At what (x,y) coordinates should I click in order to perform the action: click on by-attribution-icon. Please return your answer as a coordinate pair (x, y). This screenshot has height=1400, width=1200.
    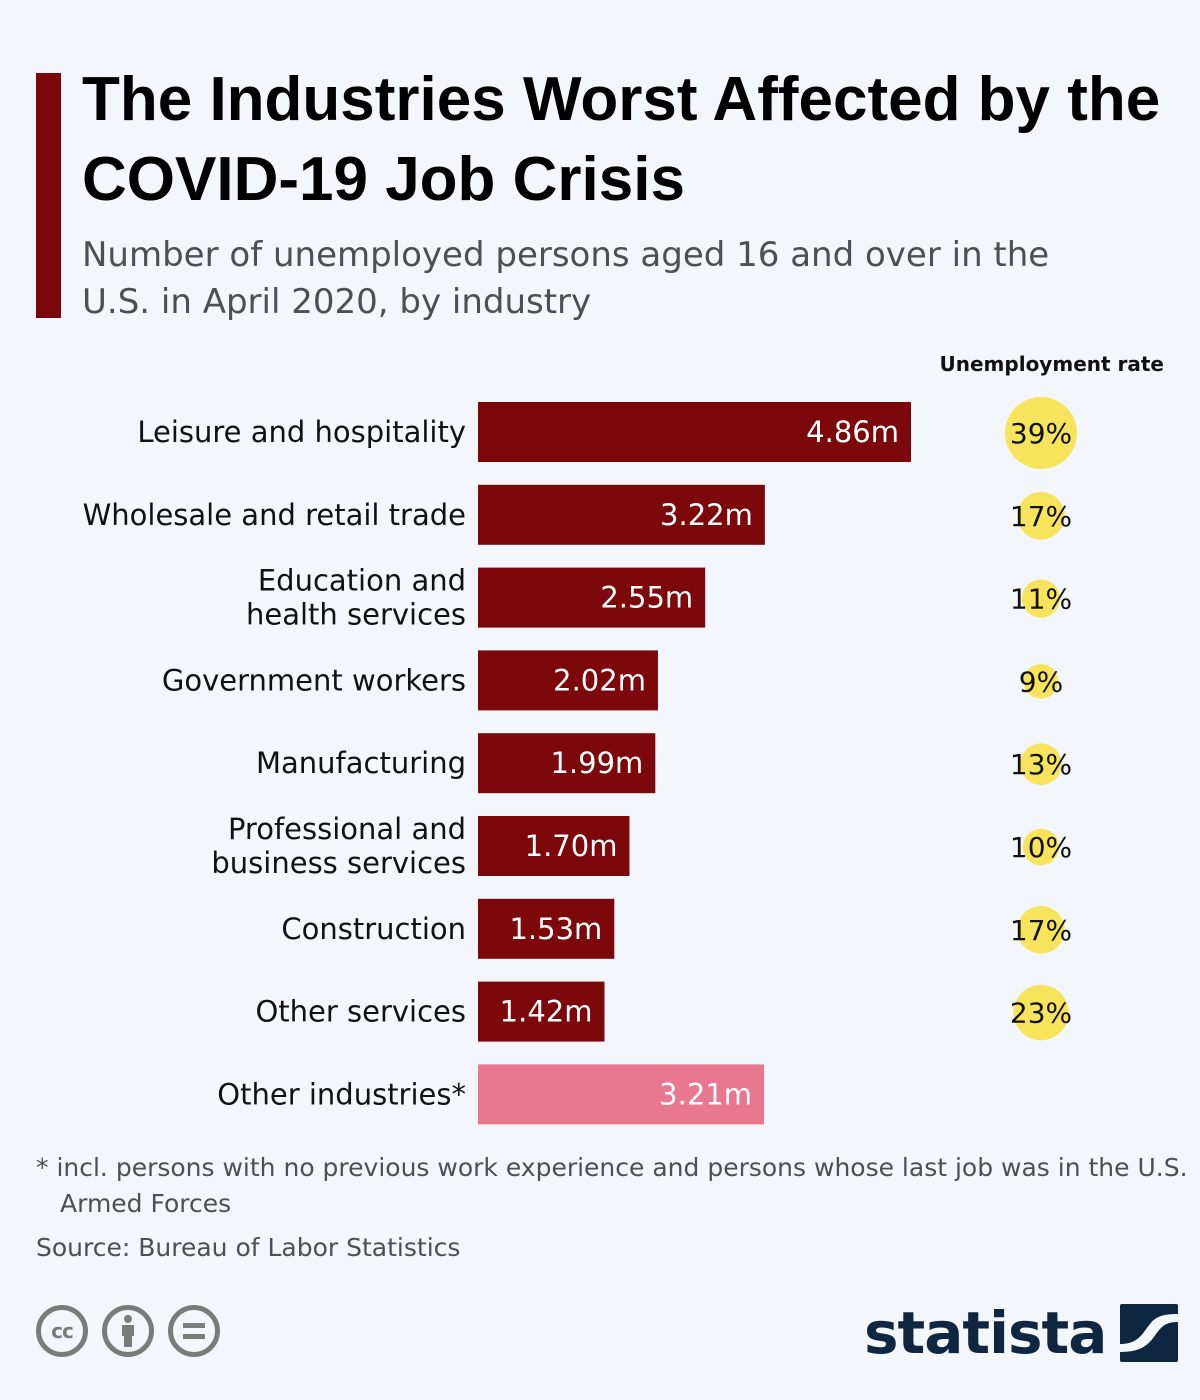
    Looking at the image, I should click on (128, 1331).